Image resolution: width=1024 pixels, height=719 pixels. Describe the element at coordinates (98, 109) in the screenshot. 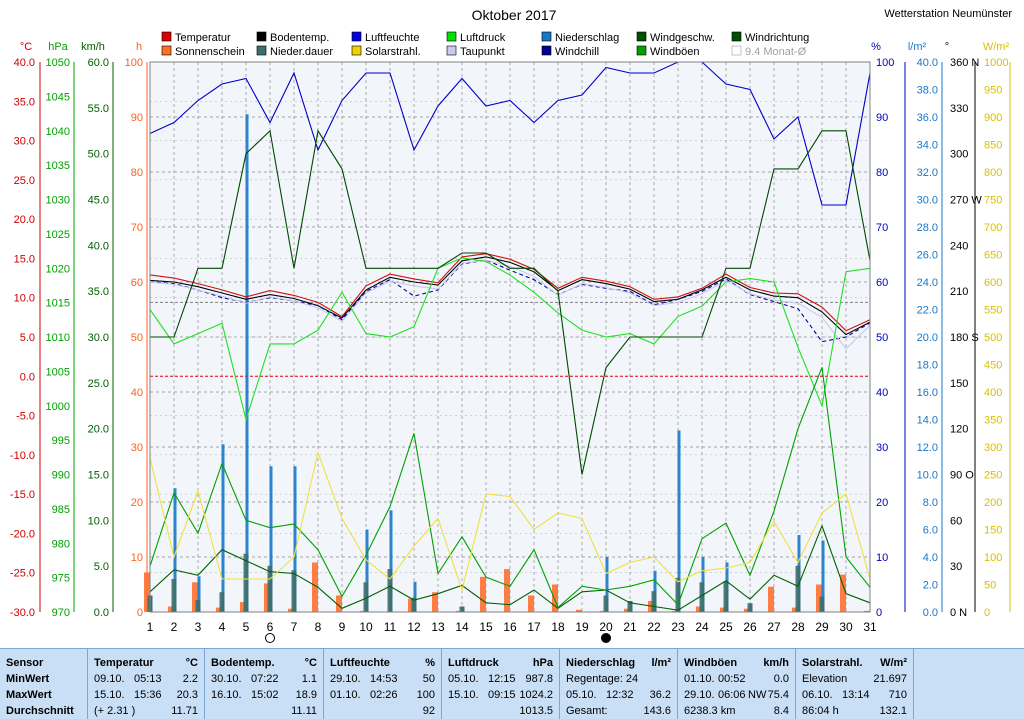

I see `axis-tick-wind-11: 55.0` at that location.